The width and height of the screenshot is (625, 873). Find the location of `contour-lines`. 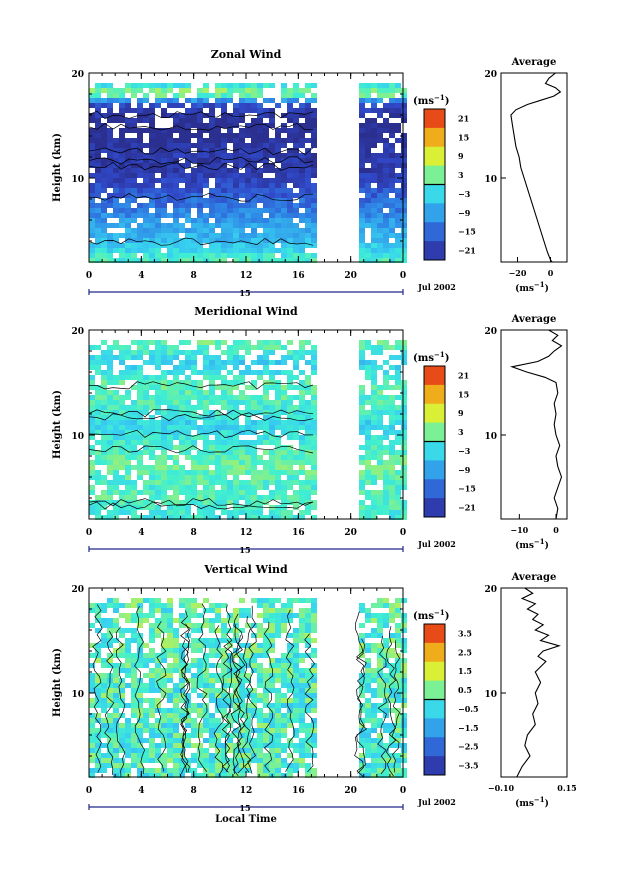

contour-lines is located at coordinates (201, 445).